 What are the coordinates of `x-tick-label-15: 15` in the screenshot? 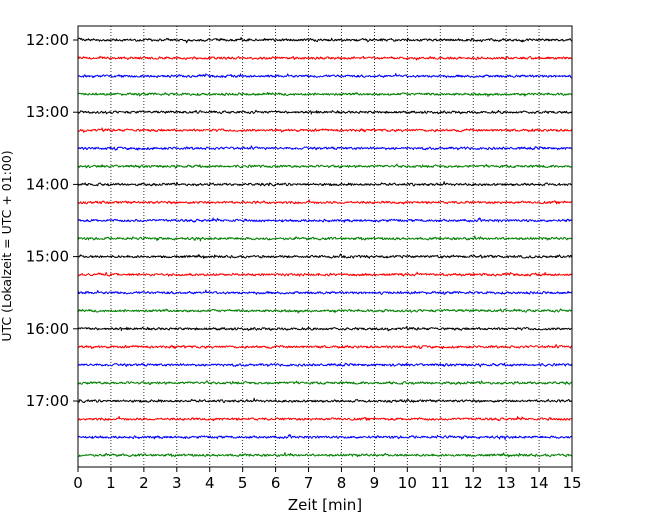 It's located at (571, 483).